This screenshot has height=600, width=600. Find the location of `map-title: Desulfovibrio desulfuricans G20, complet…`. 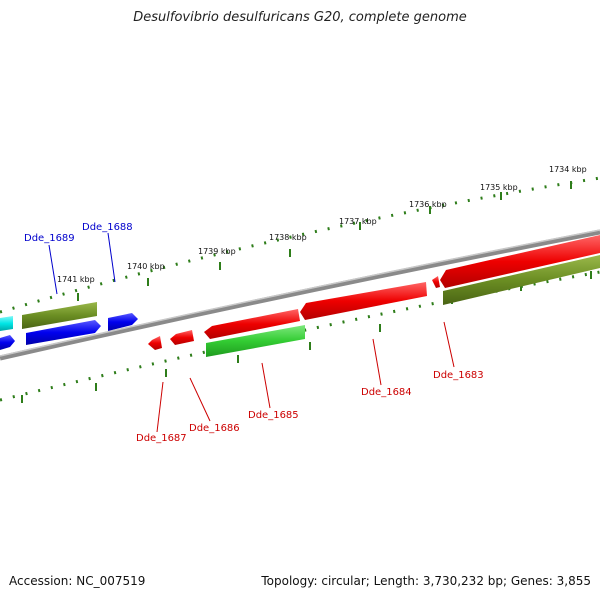

map-title: Desulfovibrio desulfuricans G20, complet… is located at coordinates (300, 17).